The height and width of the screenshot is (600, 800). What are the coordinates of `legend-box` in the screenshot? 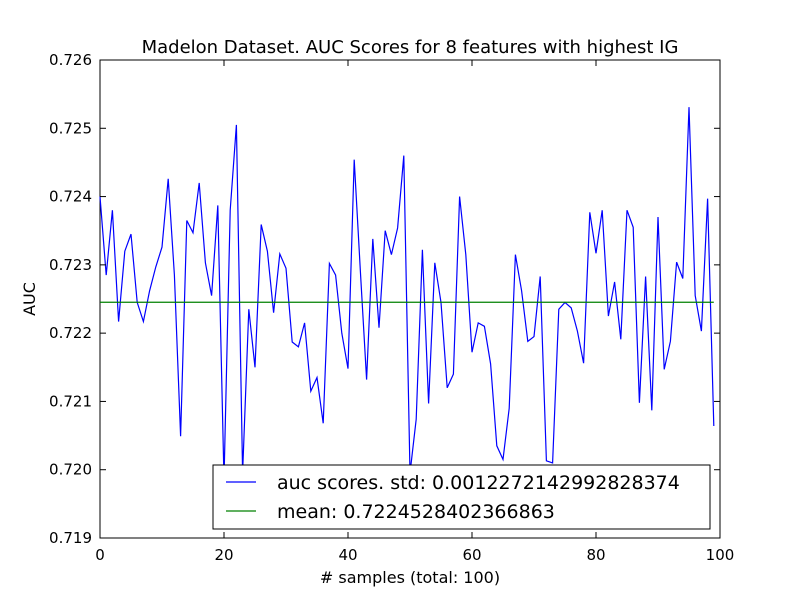 It's located at (461, 497).